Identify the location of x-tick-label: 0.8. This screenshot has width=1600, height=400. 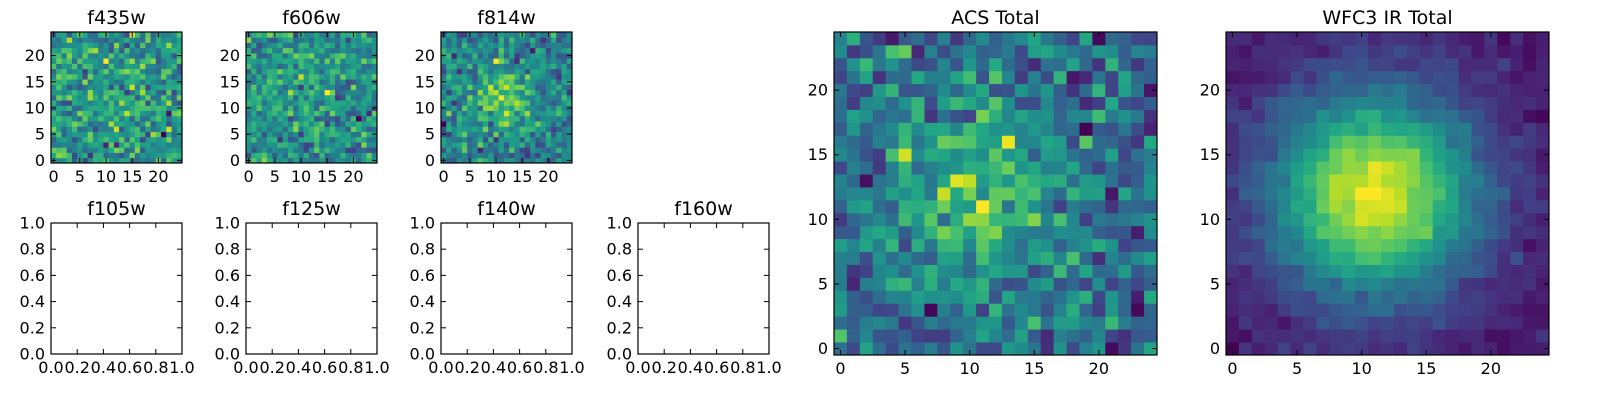
(742, 367).